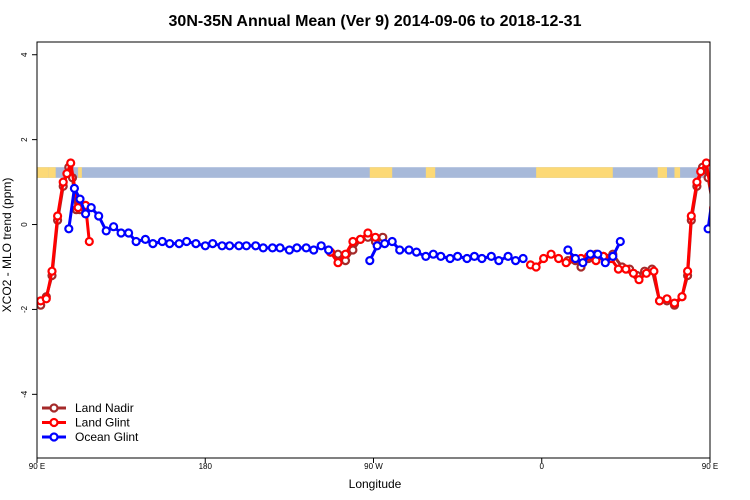 The image size is (750, 500). What do you see at coordinates (542, 466) in the screenshot?
I see `x-tick-label: 0` at bounding box center [542, 466].